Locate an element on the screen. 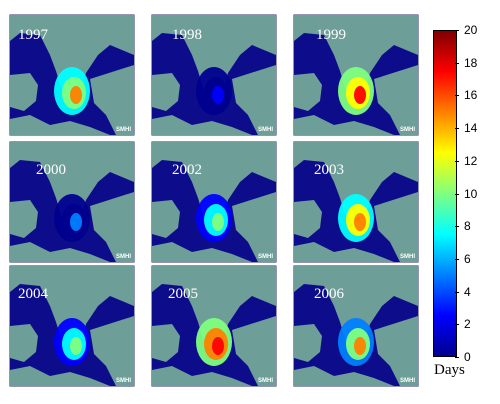  colorbar-tick-label: 4 is located at coordinates (467, 291).